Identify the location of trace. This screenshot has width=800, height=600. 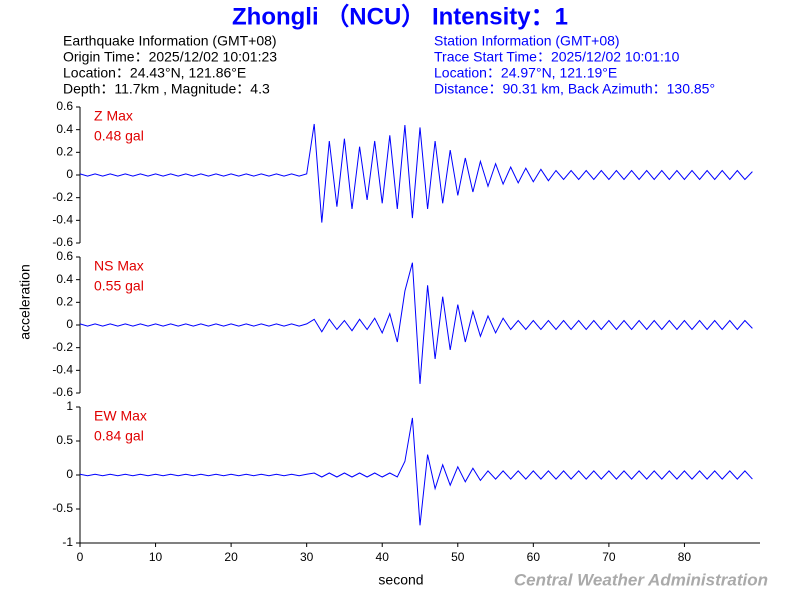
(416, 173).